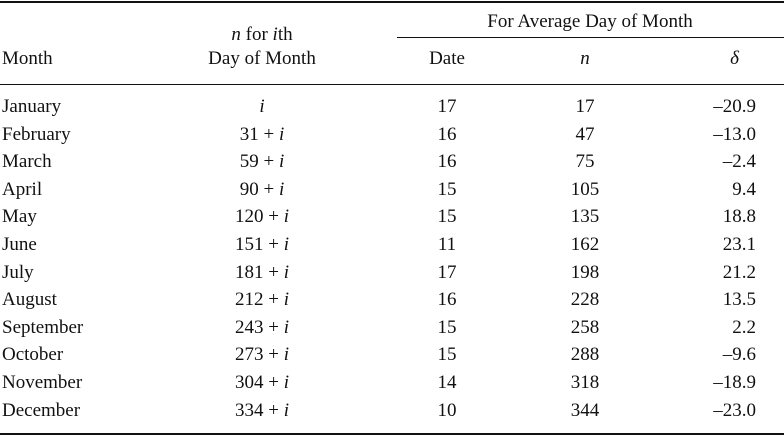 Image resolution: width=784 pixels, height=436 pixels. What do you see at coordinates (739, 244) in the screenshot?
I see `cell-delta: 23.1` at bounding box center [739, 244].